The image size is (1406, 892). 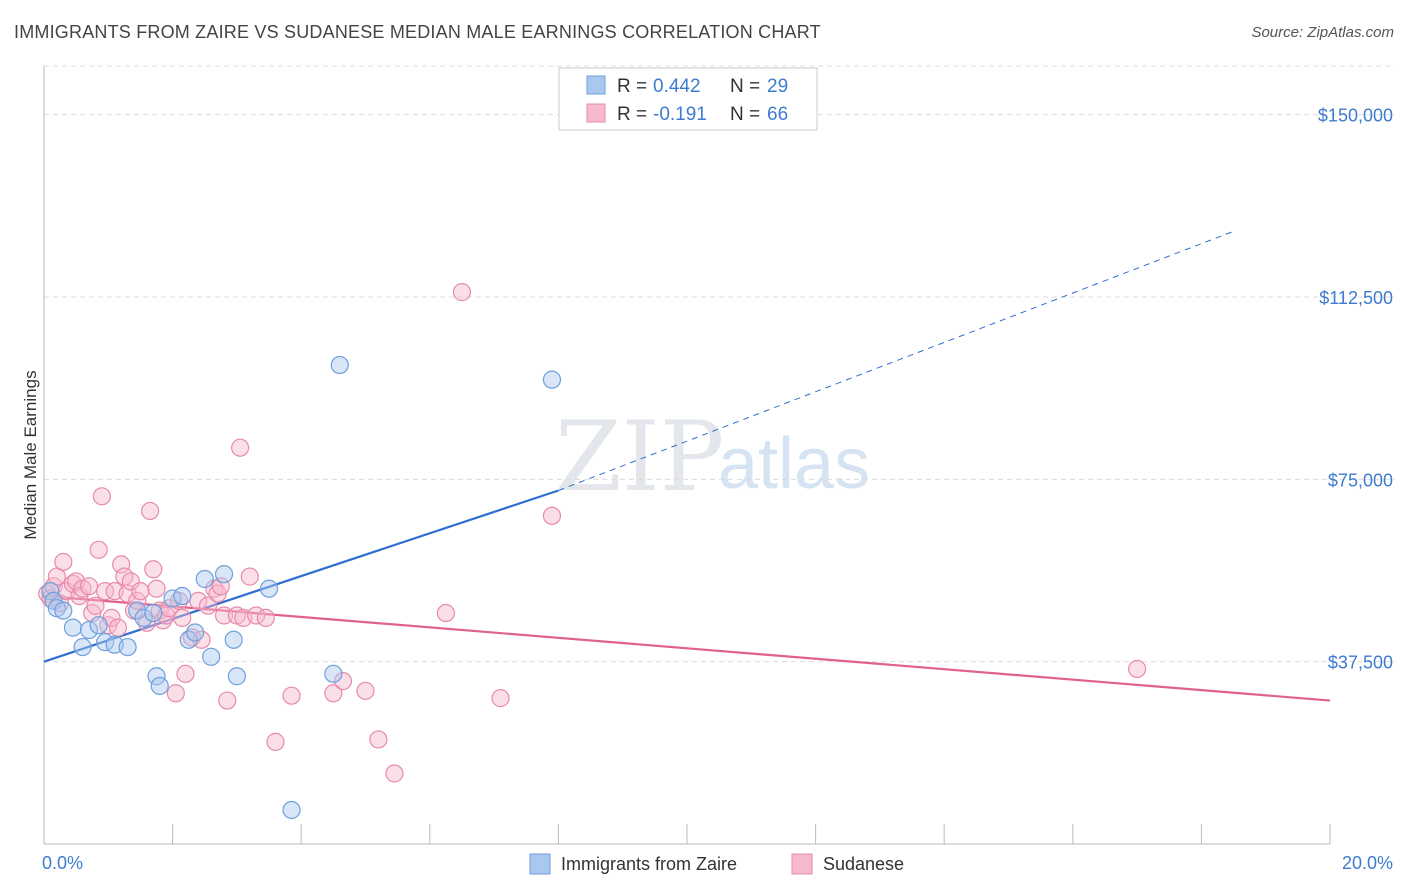 What do you see at coordinates (639, 457) in the screenshot?
I see `watermark-zip: ZIP` at bounding box center [639, 457].